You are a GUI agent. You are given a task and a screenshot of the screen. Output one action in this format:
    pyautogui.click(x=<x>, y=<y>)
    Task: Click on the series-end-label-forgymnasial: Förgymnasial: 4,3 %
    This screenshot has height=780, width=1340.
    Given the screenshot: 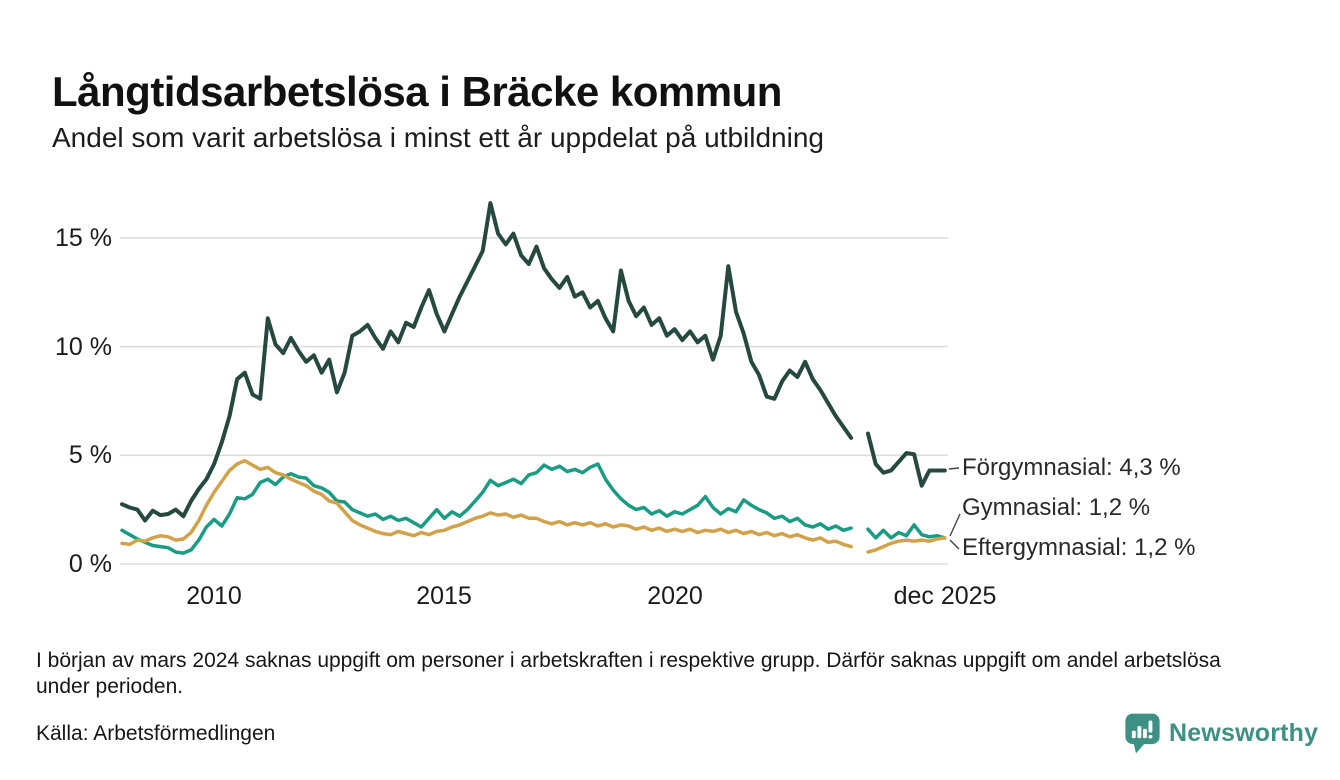 What is the action you would take?
    pyautogui.click(x=1071, y=467)
    